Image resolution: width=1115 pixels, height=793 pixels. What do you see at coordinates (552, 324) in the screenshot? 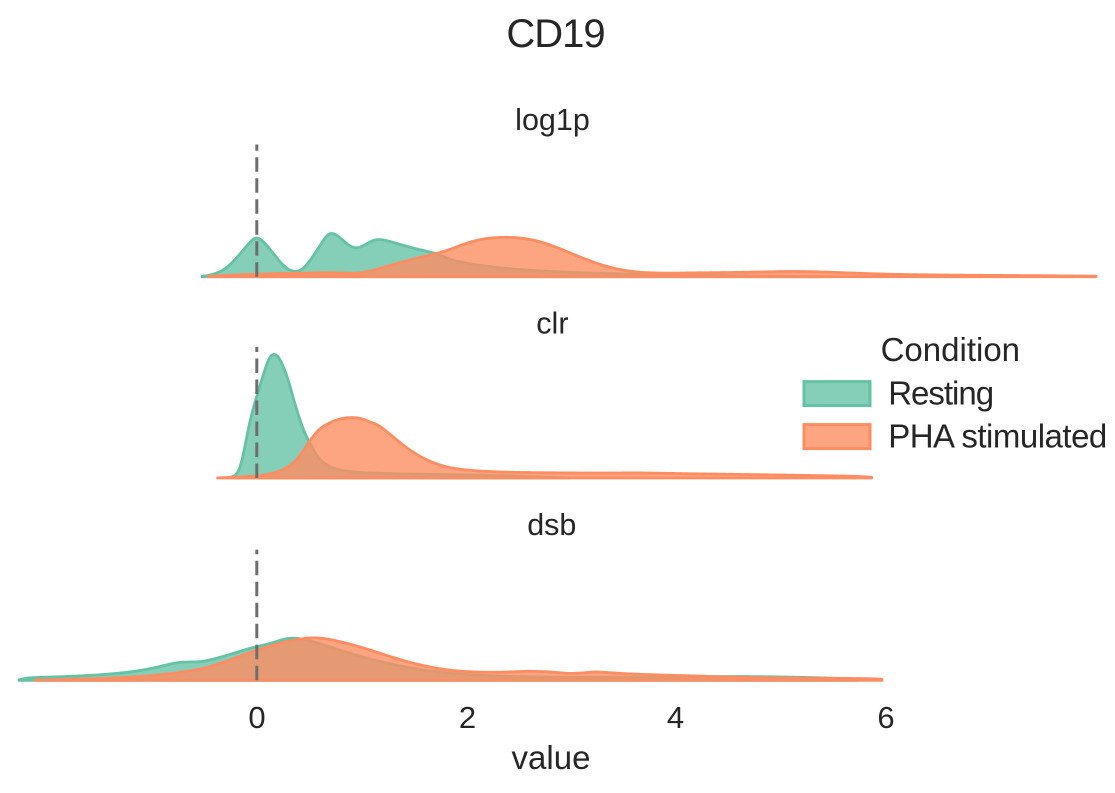
I see `svg-text: clr` at bounding box center [552, 324].